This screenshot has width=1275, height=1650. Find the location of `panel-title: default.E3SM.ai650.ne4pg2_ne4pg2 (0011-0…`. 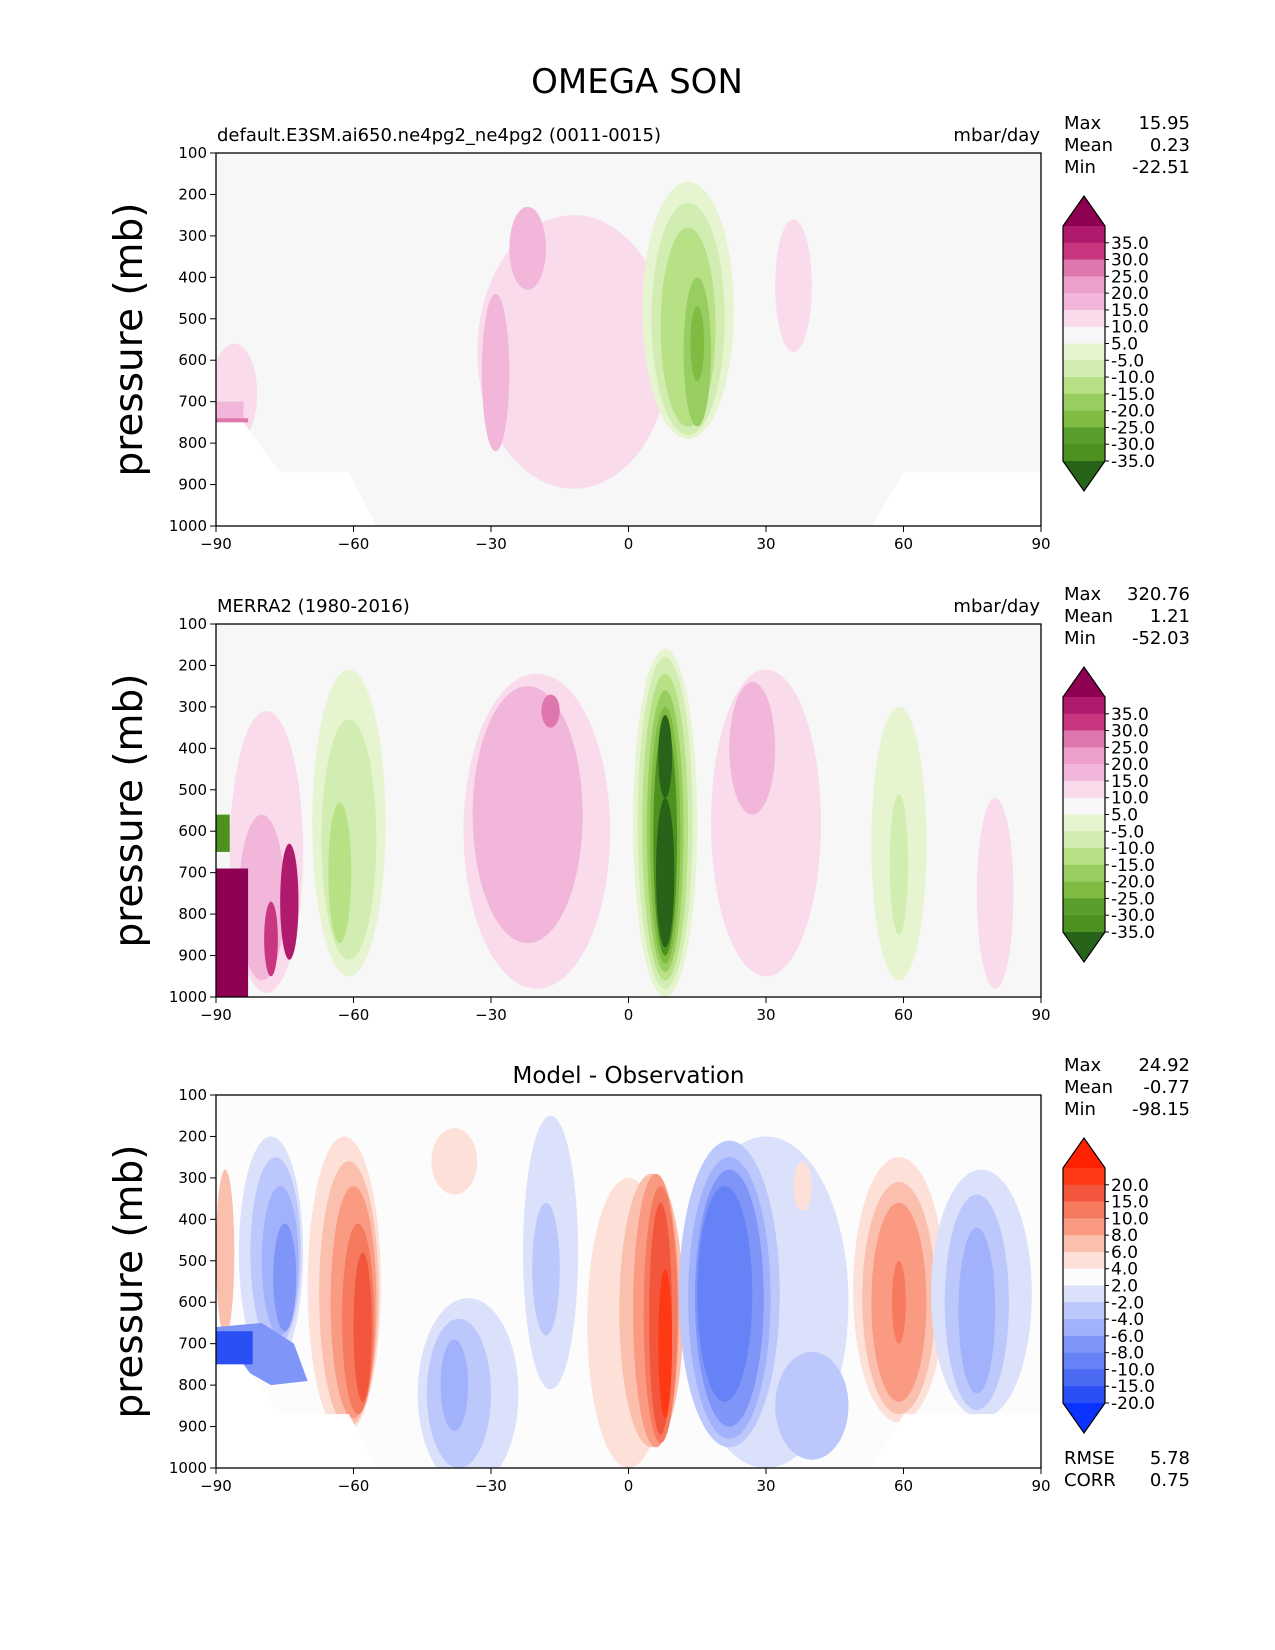

panel-title: default.E3SM.ai650.ne4pg2_ne4pg2 (0011-0… is located at coordinates (439, 135).